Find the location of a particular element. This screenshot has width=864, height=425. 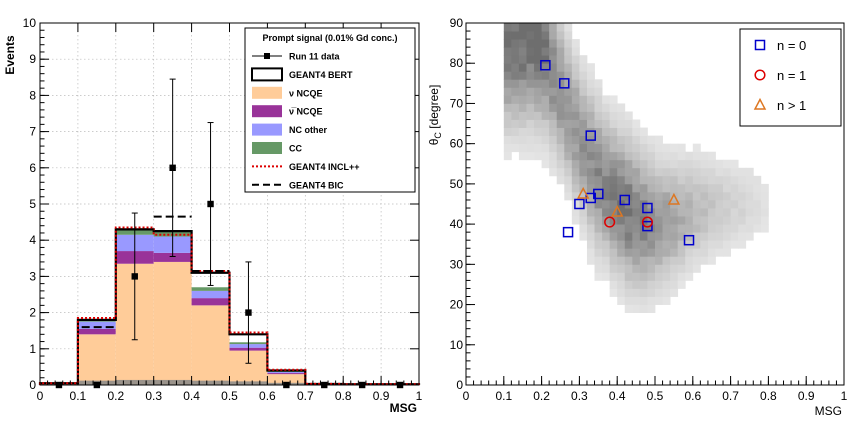

theta-subscript: C is located at coordinates (438, 135).